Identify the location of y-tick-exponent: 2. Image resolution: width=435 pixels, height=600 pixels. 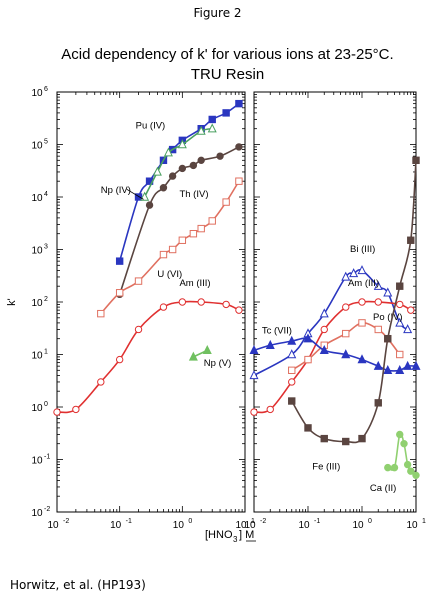
(46, 299).